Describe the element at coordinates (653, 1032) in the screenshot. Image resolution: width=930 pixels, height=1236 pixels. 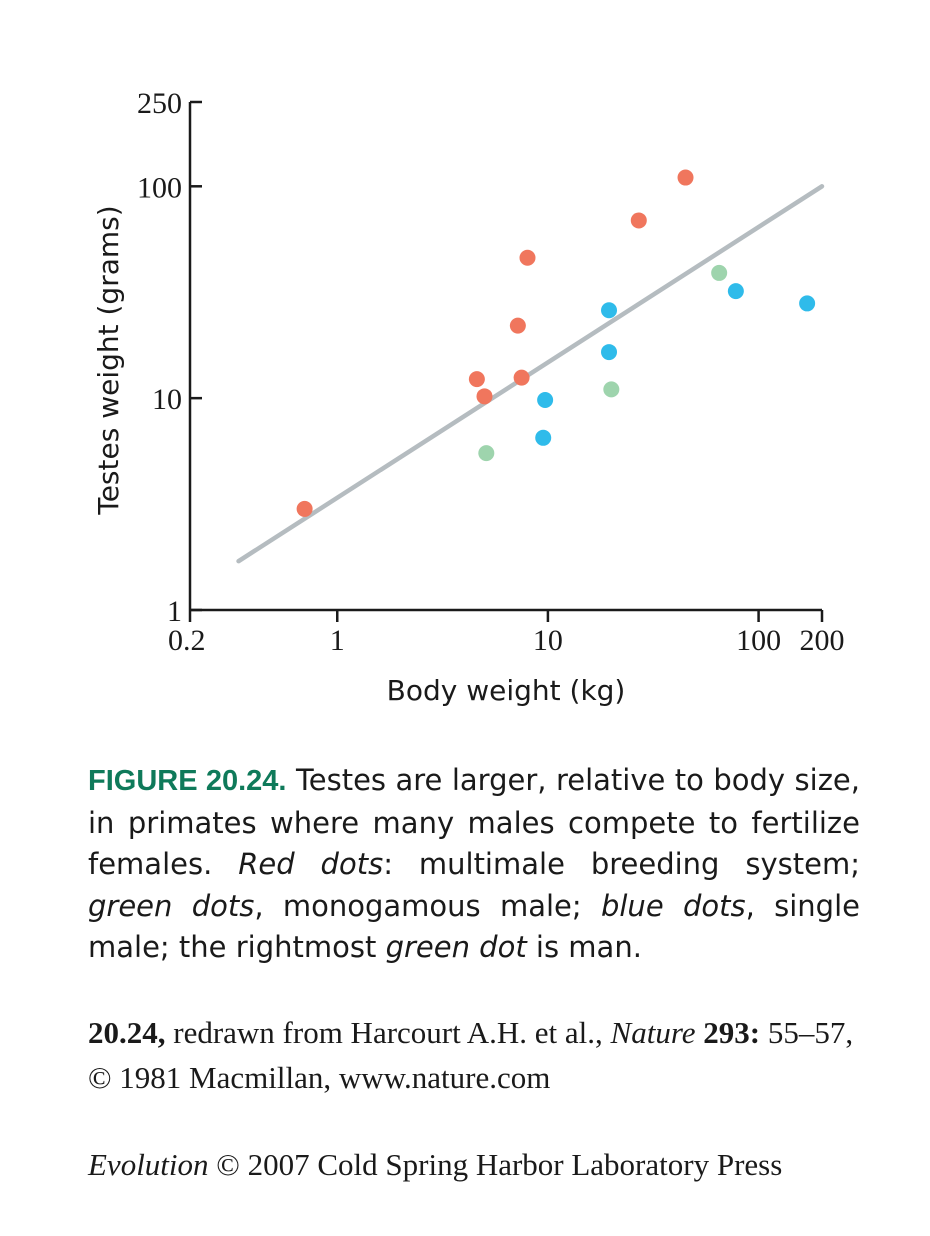
I see `credit-journal: Nature` at that location.